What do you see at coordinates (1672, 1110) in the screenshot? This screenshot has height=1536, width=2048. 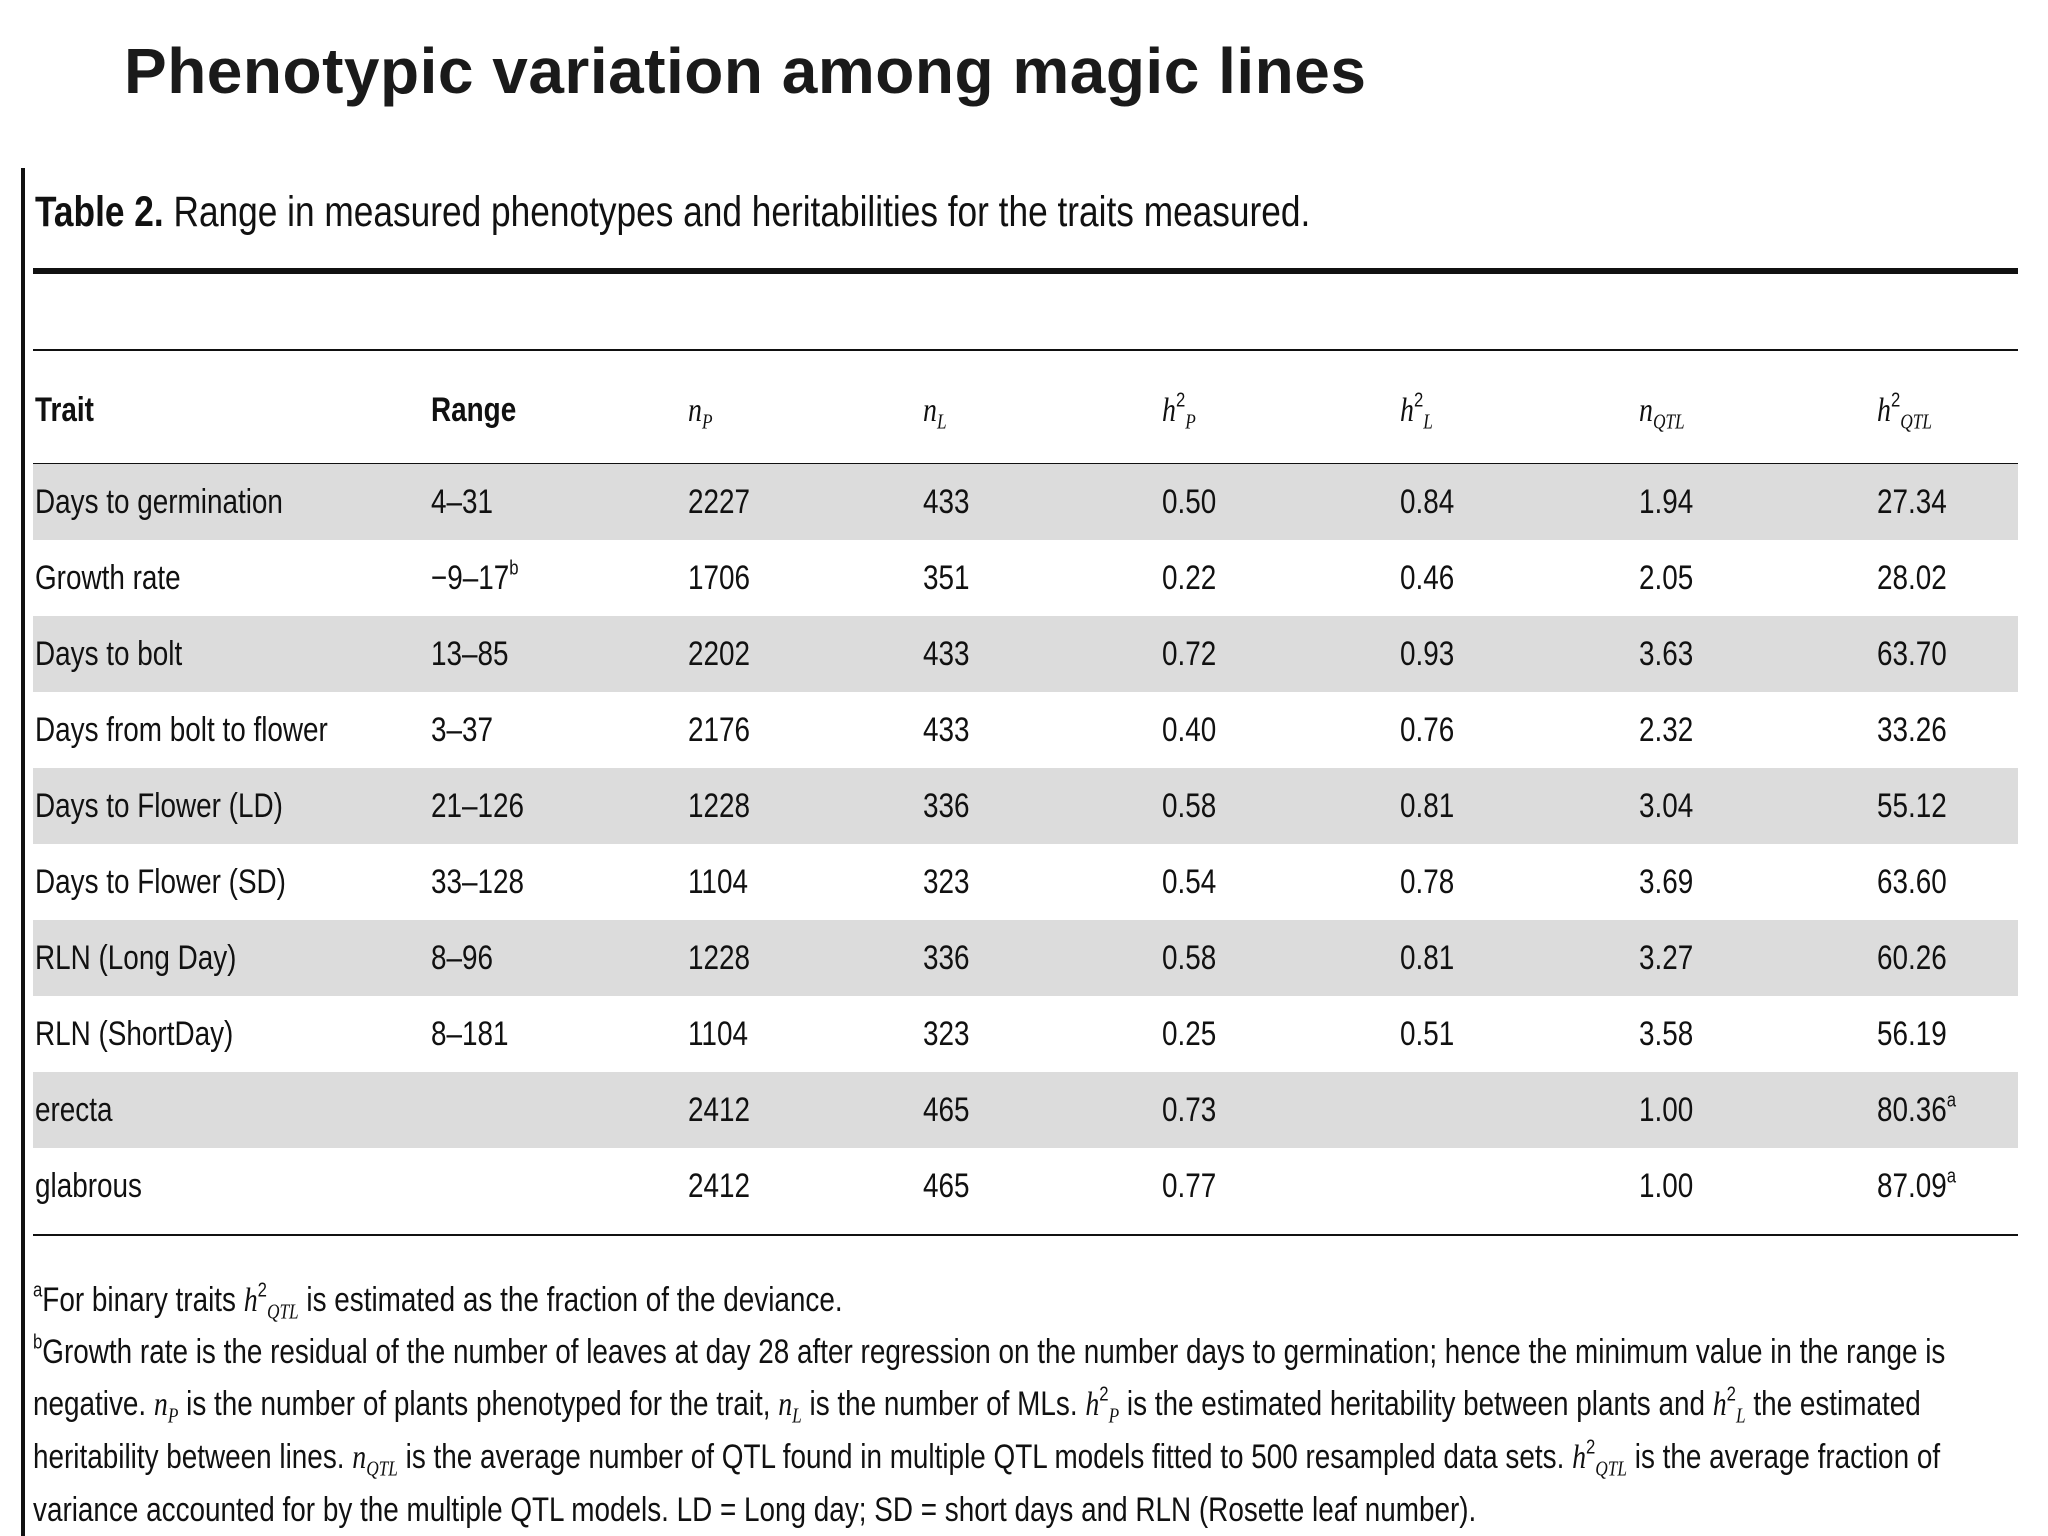 I see `table-cell: 1.00` at bounding box center [1672, 1110].